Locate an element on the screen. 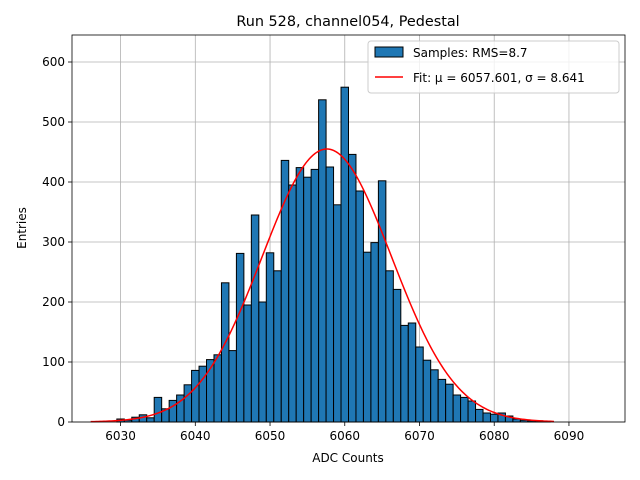  legend-label-samples: Samples: RMS=8.7 is located at coordinates (470, 53).